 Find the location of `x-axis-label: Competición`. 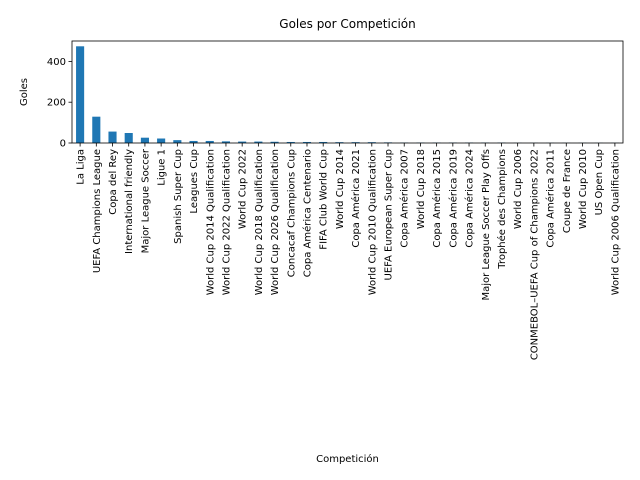

x-axis-label: Competición is located at coordinates (347, 459).